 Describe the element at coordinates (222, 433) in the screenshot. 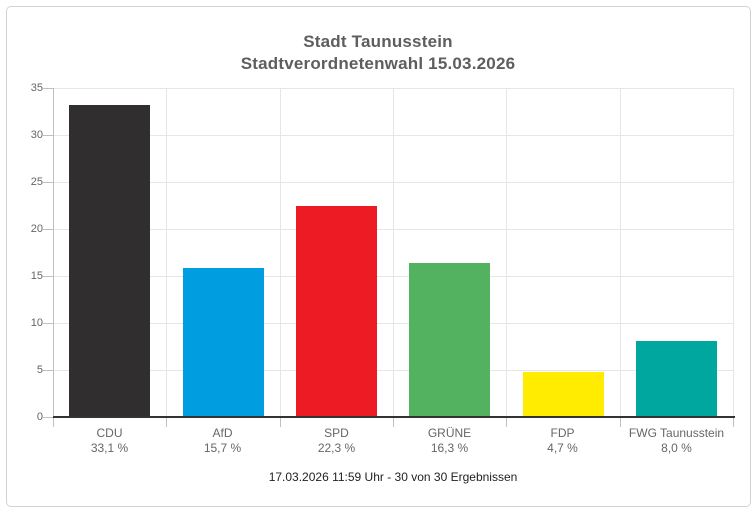

I see `category-name: AfD` at that location.